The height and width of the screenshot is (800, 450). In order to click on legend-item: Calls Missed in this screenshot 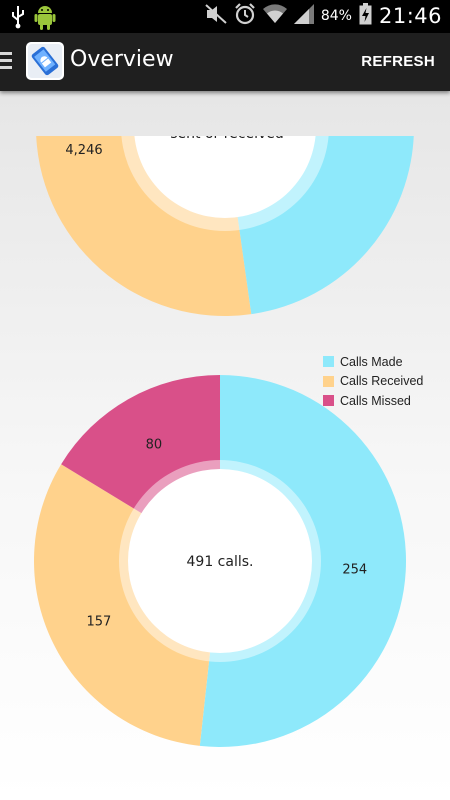, I will do `click(373, 401)`.